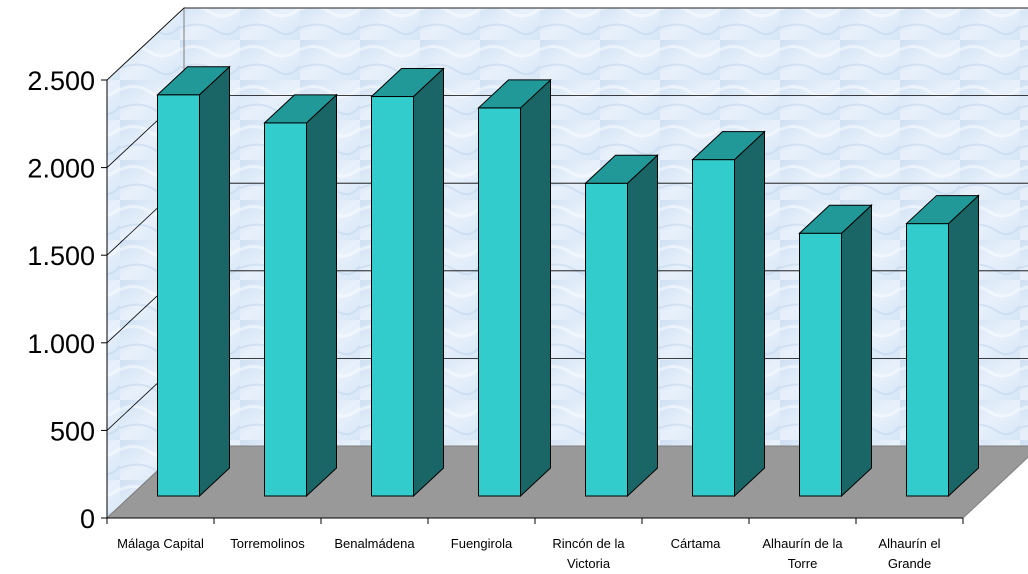 The height and width of the screenshot is (574, 1028). What do you see at coordinates (72, 431) in the screenshot?
I see `y-tick-label: 500` at bounding box center [72, 431].